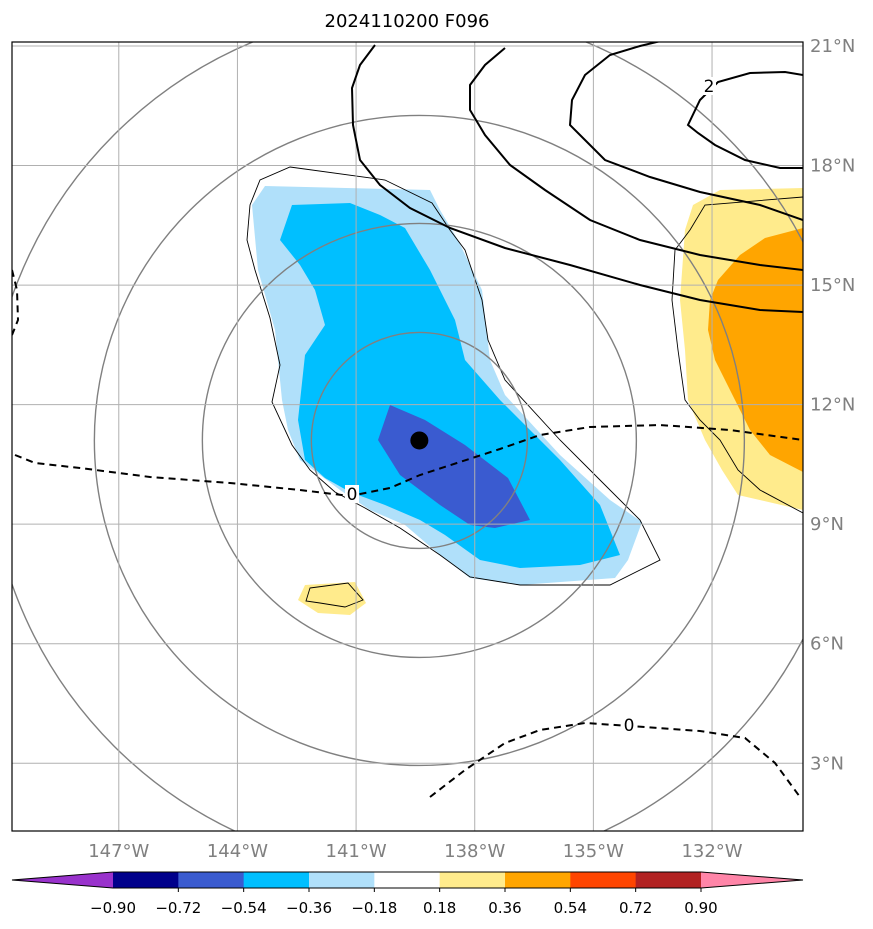 This screenshot has width=873, height=929. Describe the element at coordinates (709, 87) in the screenshot. I see `contour-label-two: 2` at that location.